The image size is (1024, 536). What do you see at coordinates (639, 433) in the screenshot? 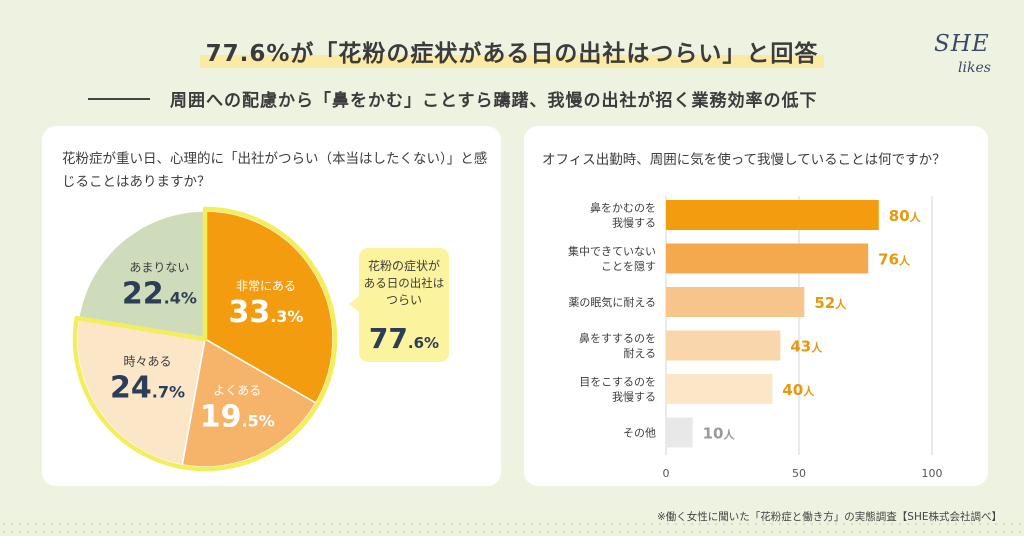
I see `bar-category-label: その他` at bounding box center [639, 433].